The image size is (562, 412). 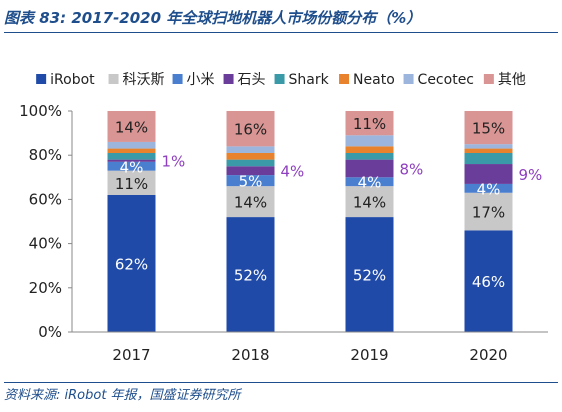 I want to click on bar-segment-其他-2019, so click(x=369, y=123).